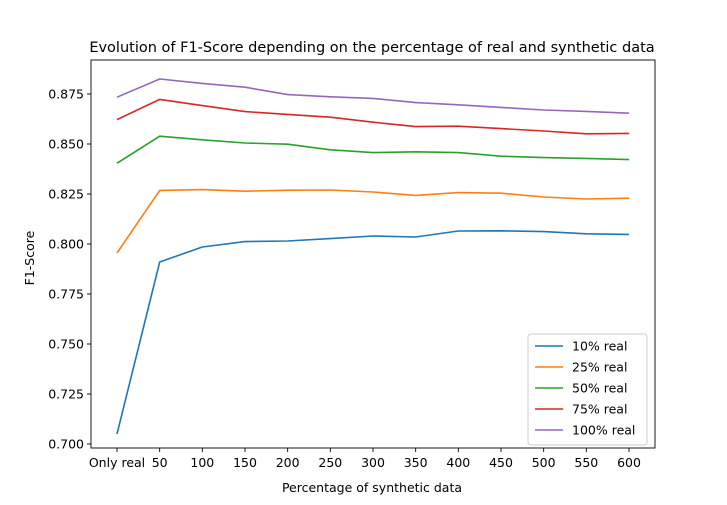 The width and height of the screenshot is (727, 505). What do you see at coordinates (599, 409) in the screenshot?
I see `legend-label: 75% real` at bounding box center [599, 409].